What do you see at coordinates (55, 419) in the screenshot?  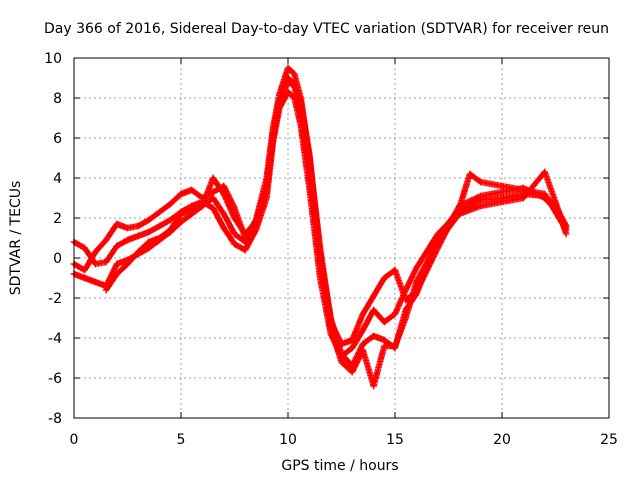 I see `y-tick-label: -8` at bounding box center [55, 419].